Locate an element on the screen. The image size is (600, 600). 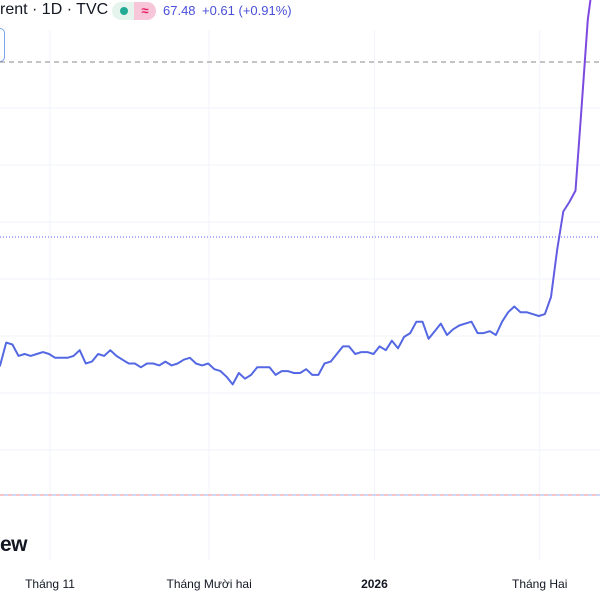
x-tick-label: Tháng 11 is located at coordinates (50, 584).